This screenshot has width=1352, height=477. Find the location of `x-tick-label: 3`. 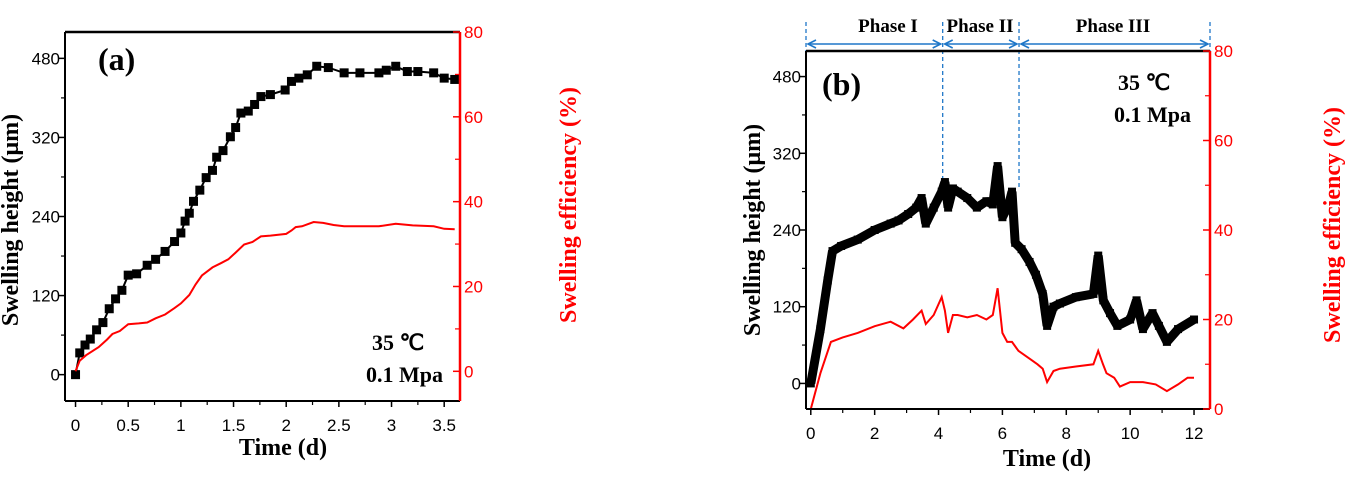

x-tick-label: 3 is located at coordinates (391, 425).